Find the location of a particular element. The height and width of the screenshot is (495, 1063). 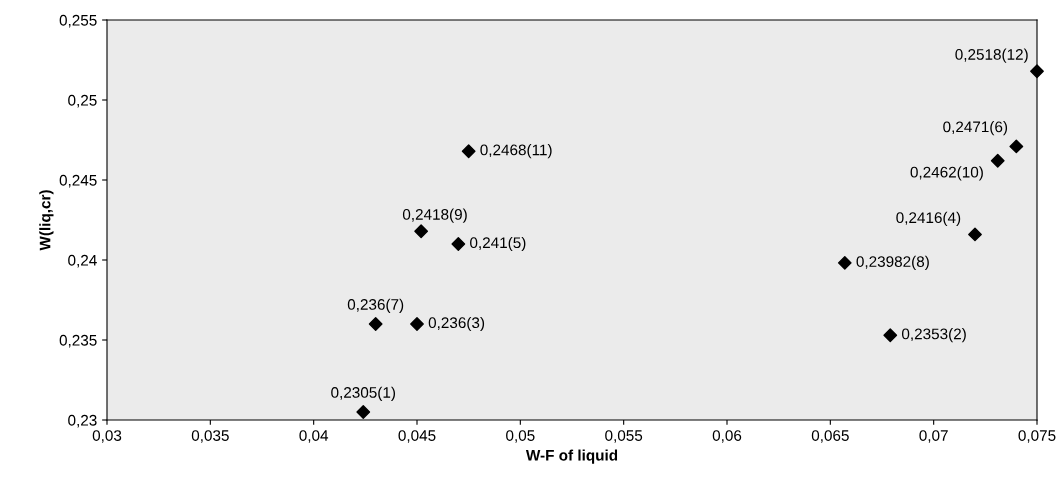

data-label: 0,2305(1) is located at coordinates (363, 393).